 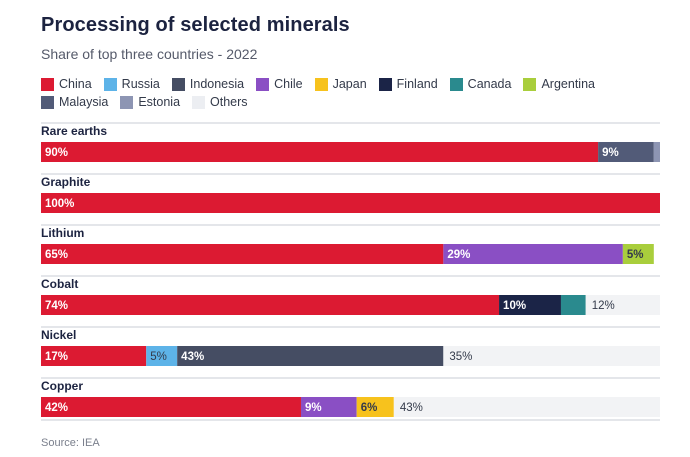 I want to click on data-label: 42%, so click(x=56, y=408).